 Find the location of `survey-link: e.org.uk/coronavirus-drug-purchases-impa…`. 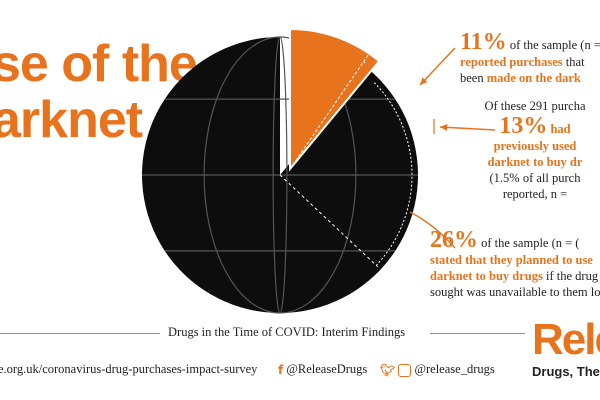

survey-link: e.org.uk/coronavirus-drug-purchases-impa… is located at coordinates (129, 369).